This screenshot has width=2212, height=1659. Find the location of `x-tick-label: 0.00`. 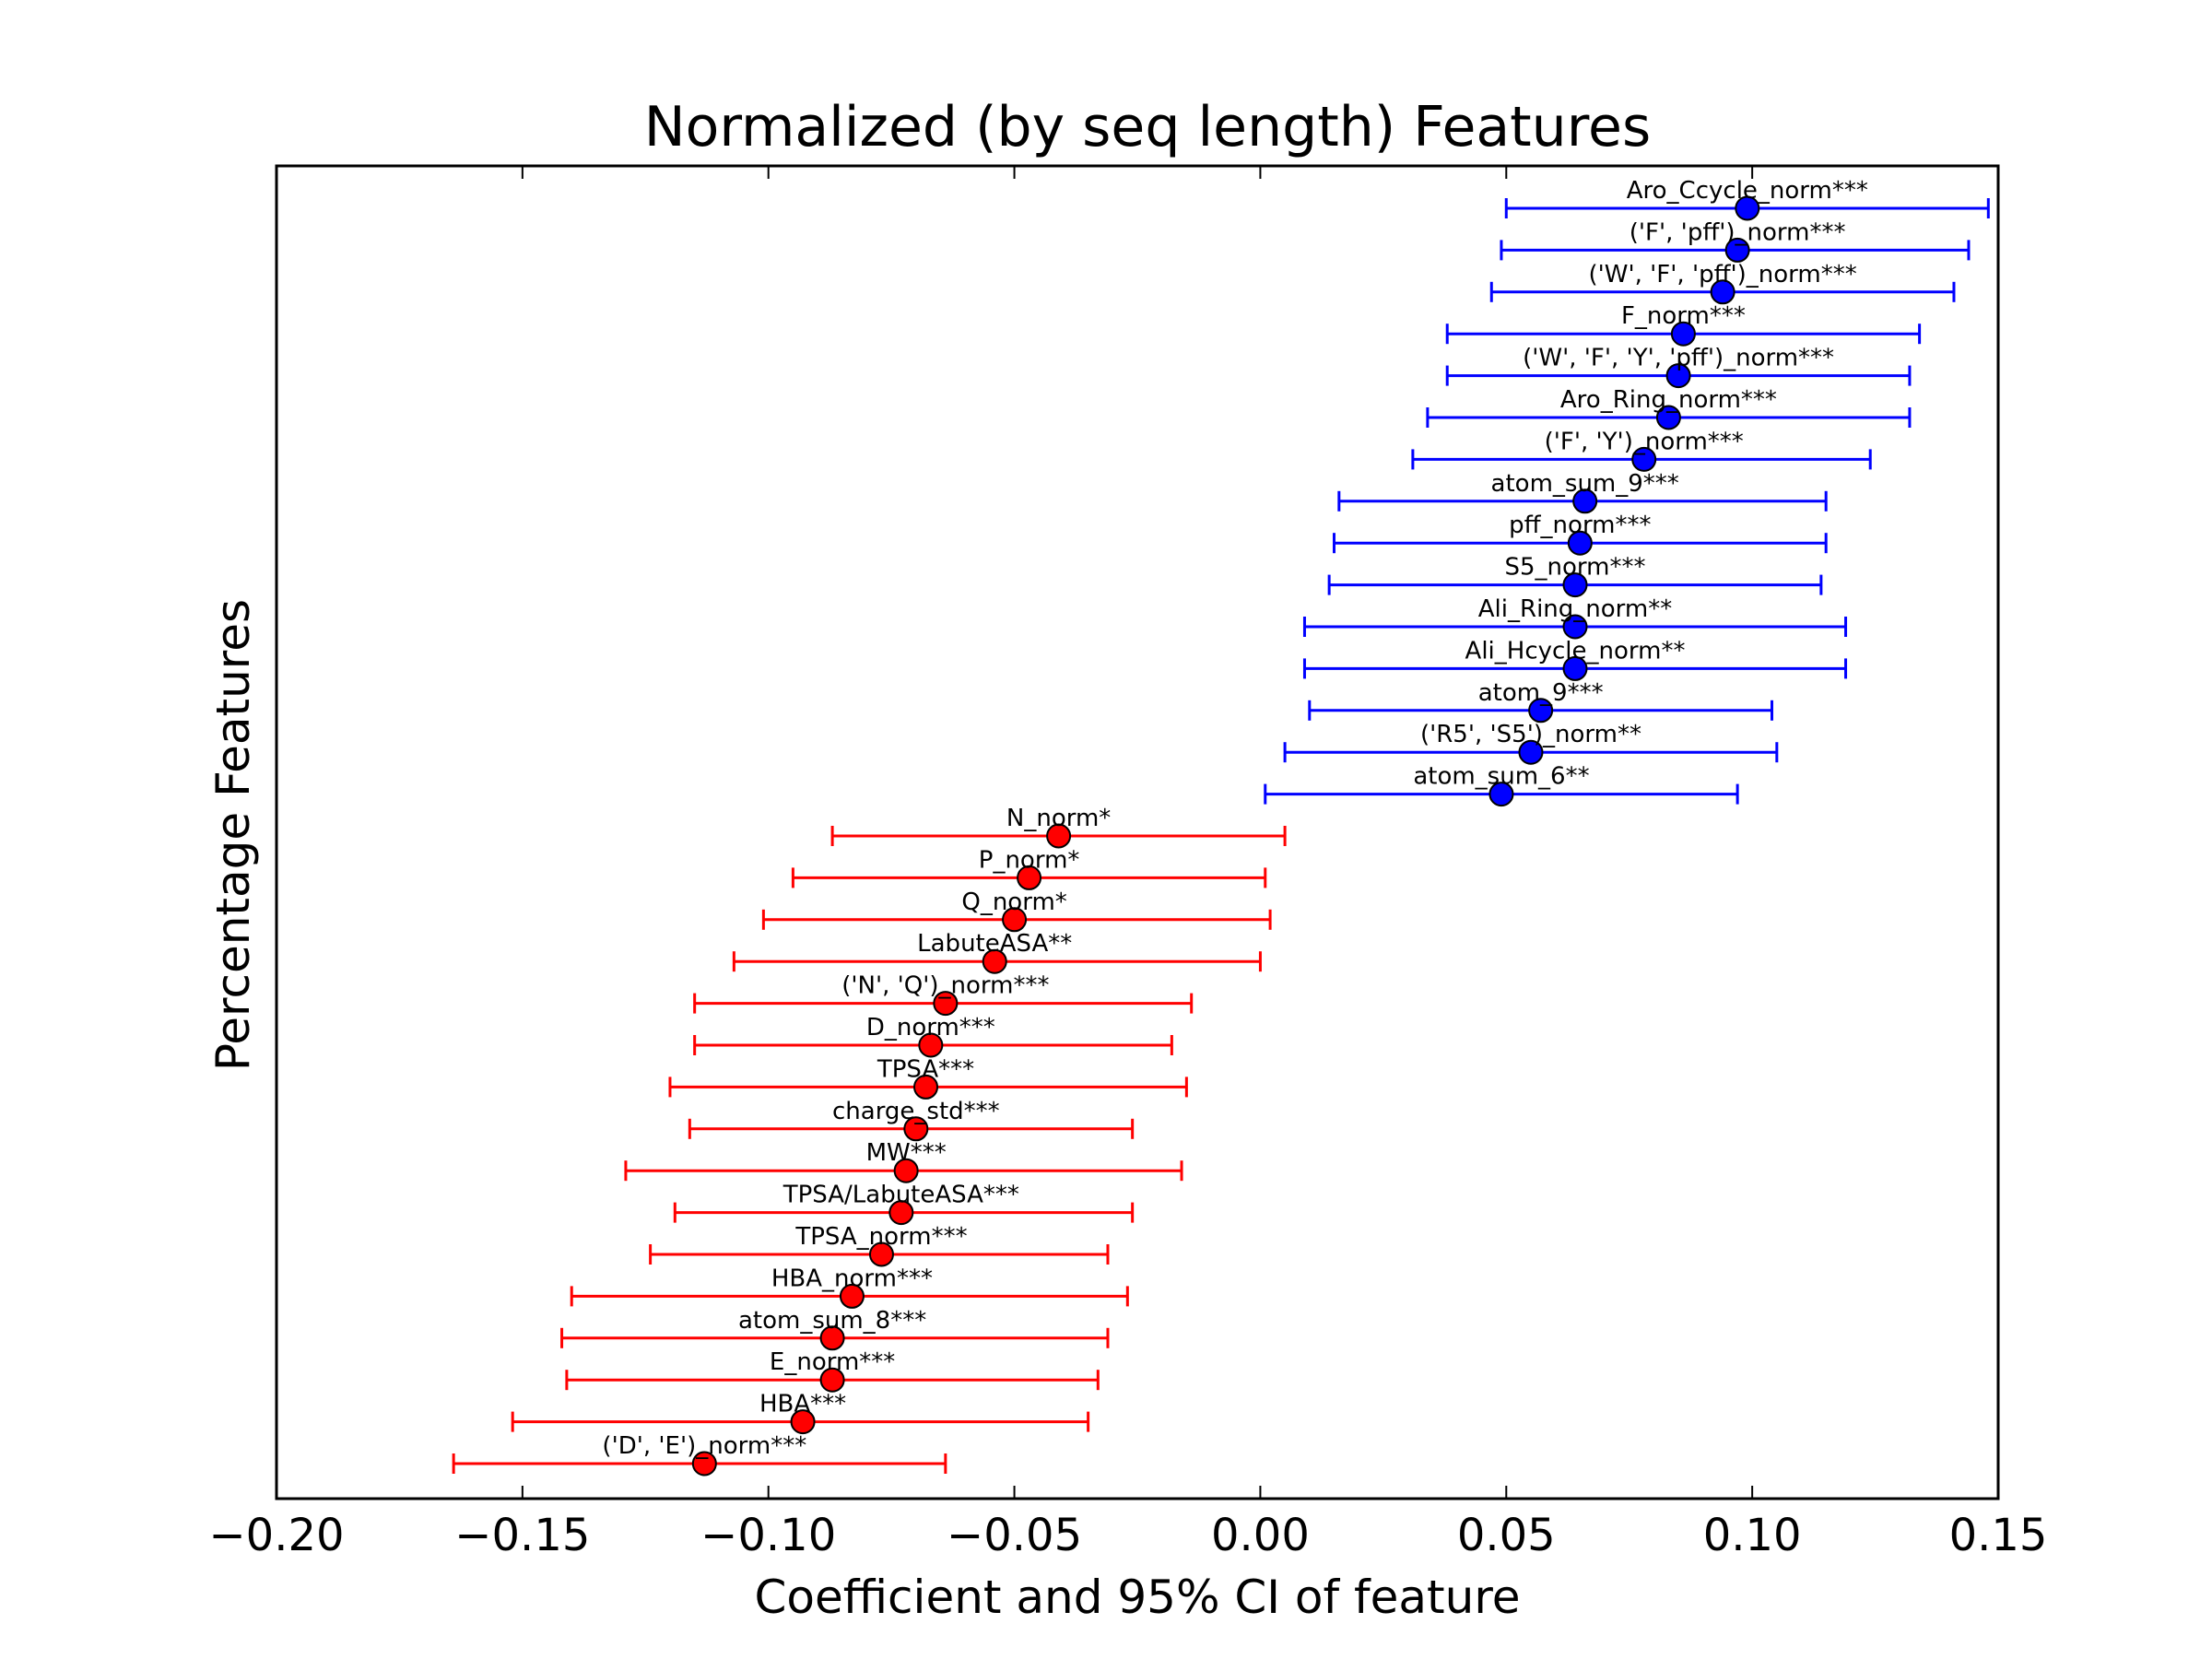

x-tick-label: 0.00 is located at coordinates (1260, 1535).